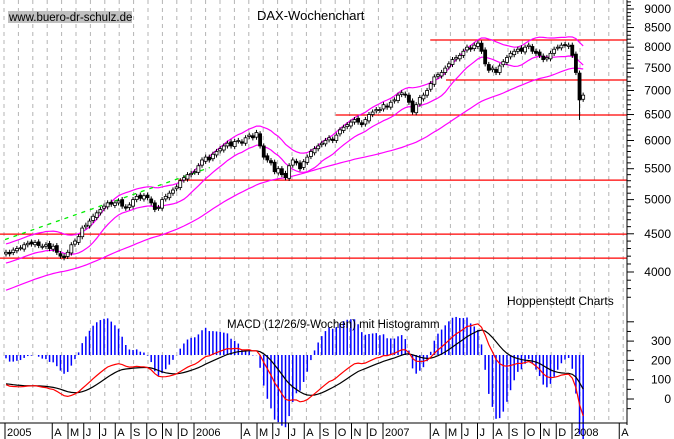 The image size is (674, 439). Describe the element at coordinates (121, 433) in the screenshot. I see `x-tick-label: A` at that location.